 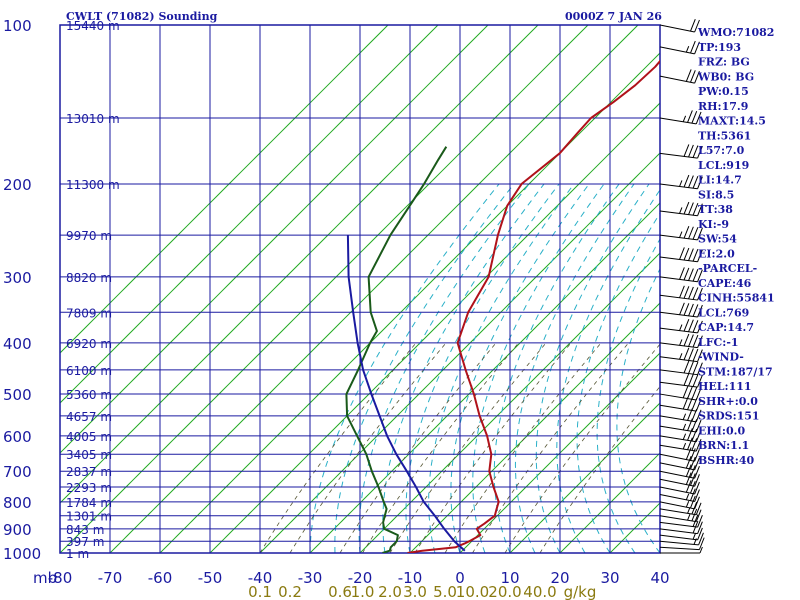 I want to click on height-tick-label: 2293 m, so click(x=89, y=488).